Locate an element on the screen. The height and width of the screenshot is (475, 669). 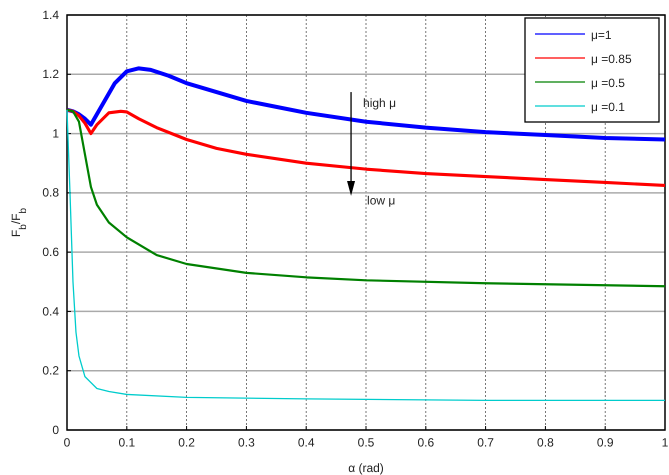
y-tick-label: 0.4 is located at coordinates (51, 311).